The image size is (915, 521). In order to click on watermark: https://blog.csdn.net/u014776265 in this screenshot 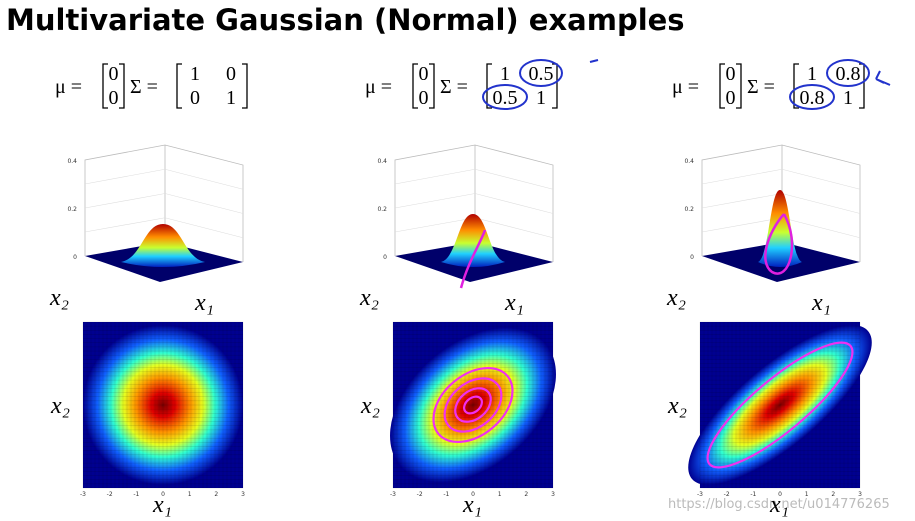, I will do `click(779, 504)`.